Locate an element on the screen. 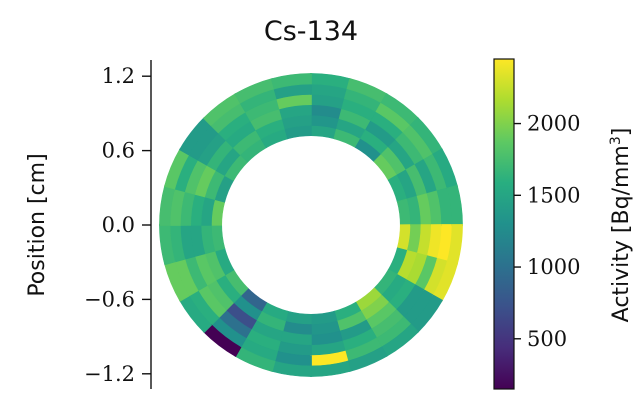 The height and width of the screenshot is (394, 639). colorbar is located at coordinates (504, 224).